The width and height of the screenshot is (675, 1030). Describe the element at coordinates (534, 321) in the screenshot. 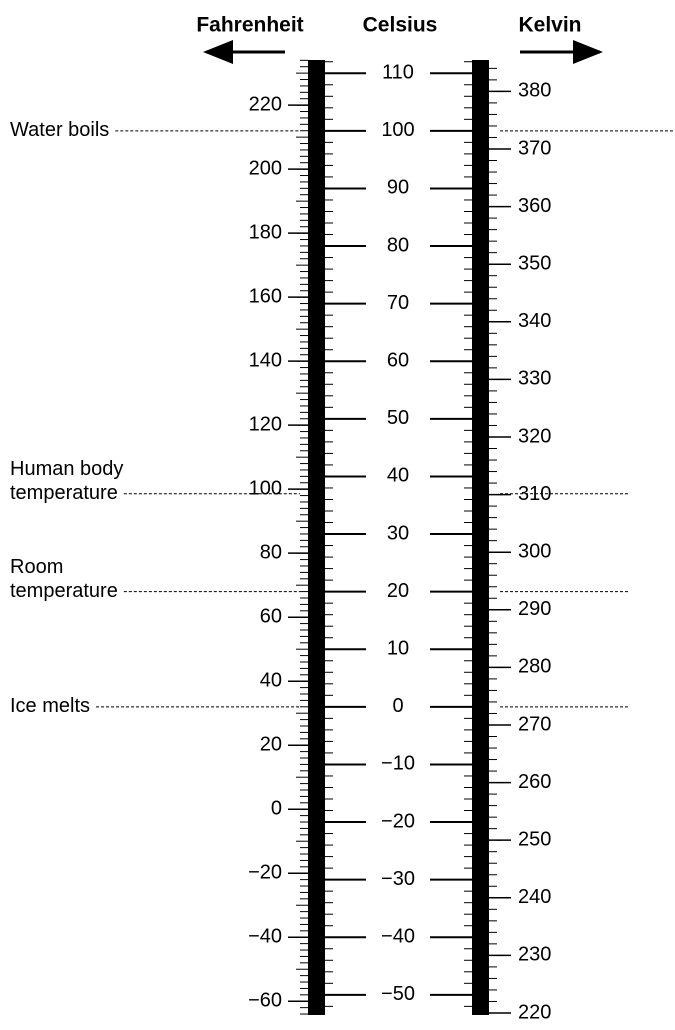

I see `tick-label: 340` at that location.